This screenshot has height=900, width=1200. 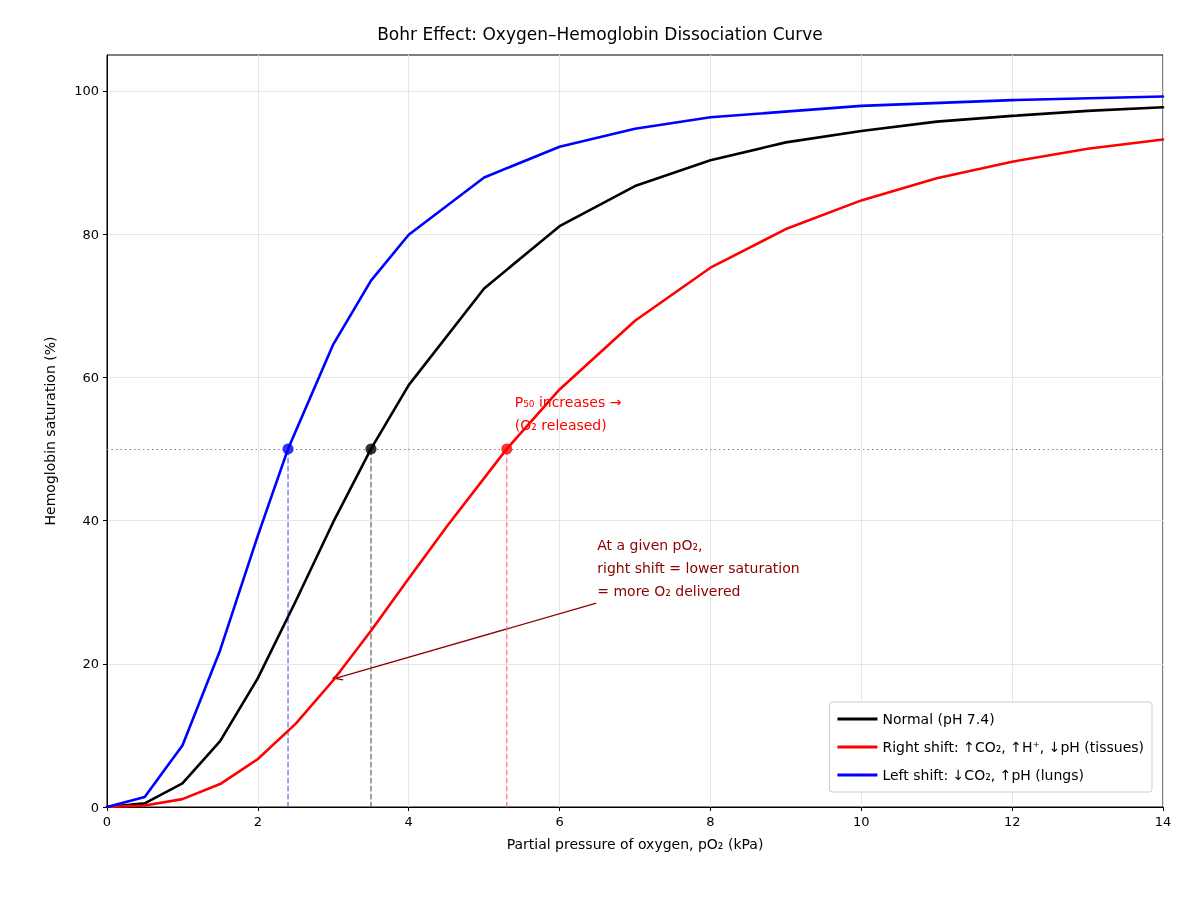 I want to click on y-tick-label: 60, so click(x=90, y=377).